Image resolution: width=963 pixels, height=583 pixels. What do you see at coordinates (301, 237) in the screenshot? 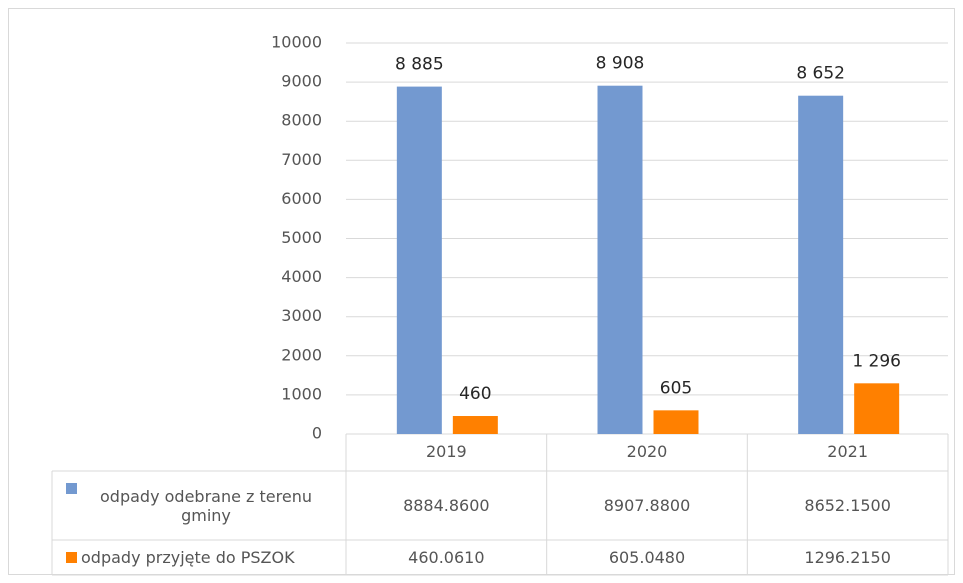
I see `y-tick-label: 5000` at bounding box center [301, 237].